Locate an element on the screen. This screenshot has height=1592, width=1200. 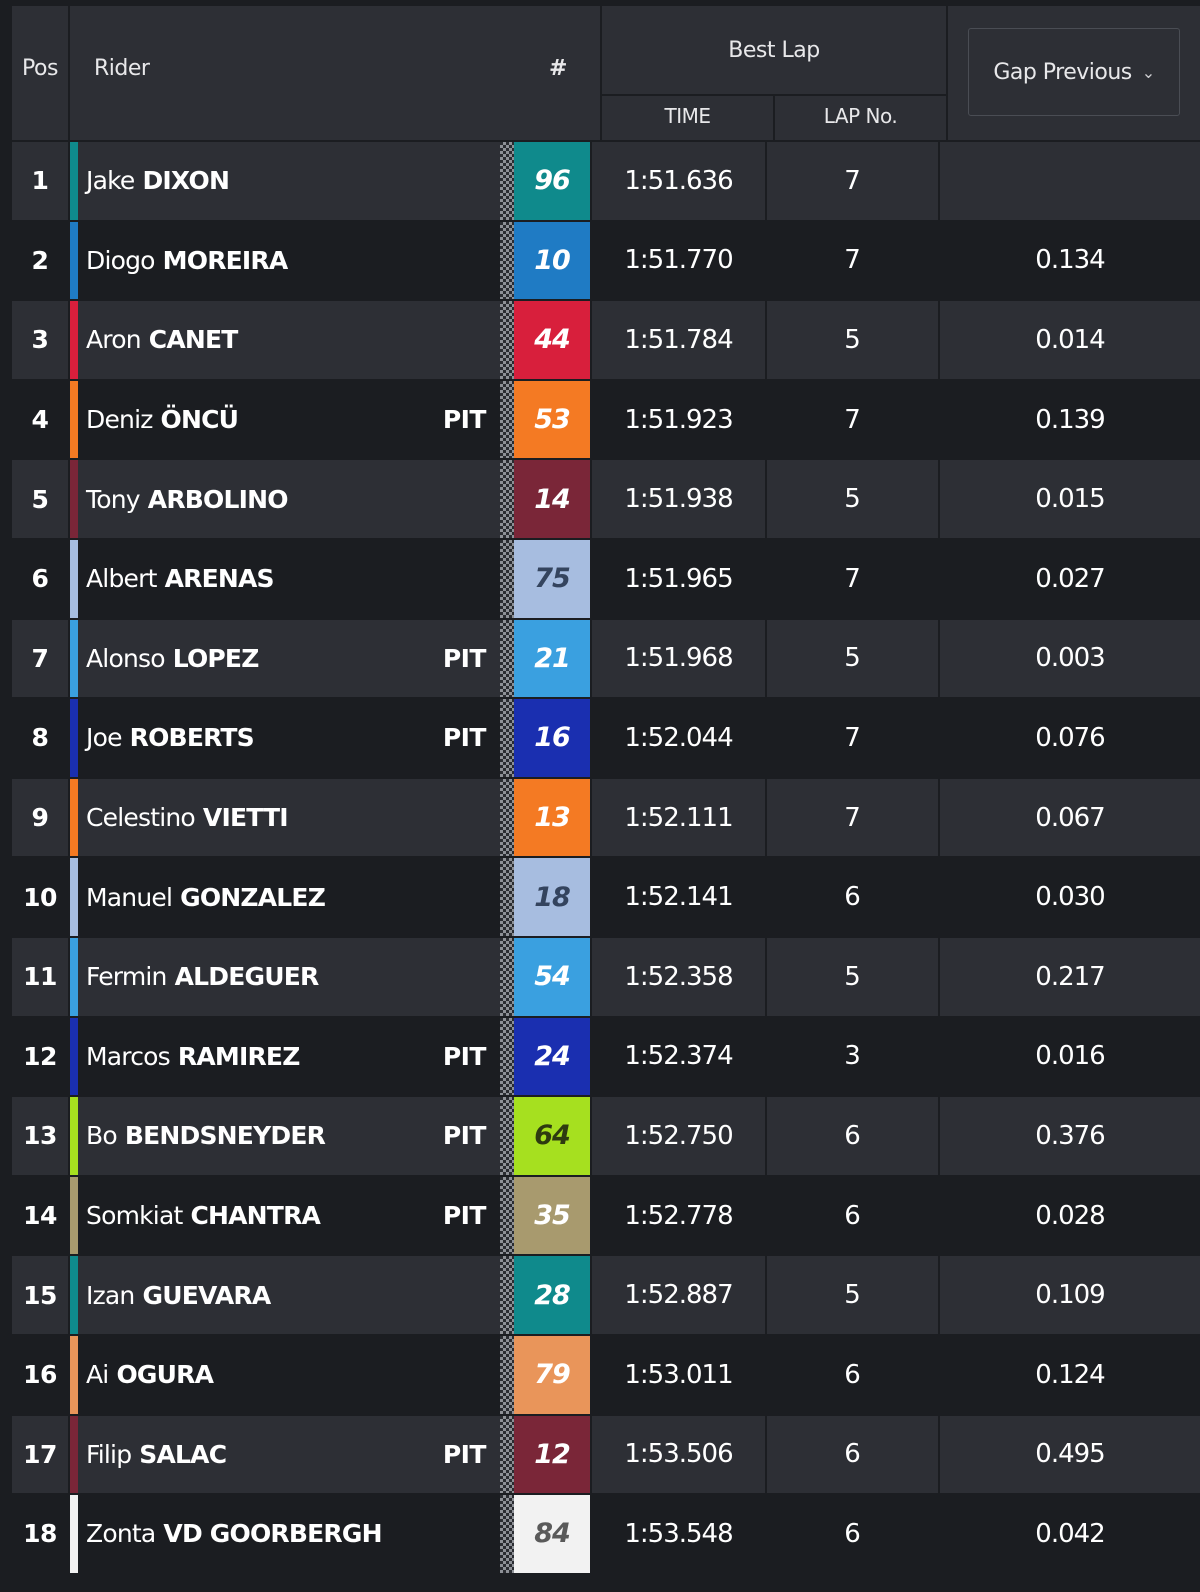
table-row: 4 Deniz ÖNCÜ PIT 53 1:51.923 7 0.139 is located at coordinates (606, 420).